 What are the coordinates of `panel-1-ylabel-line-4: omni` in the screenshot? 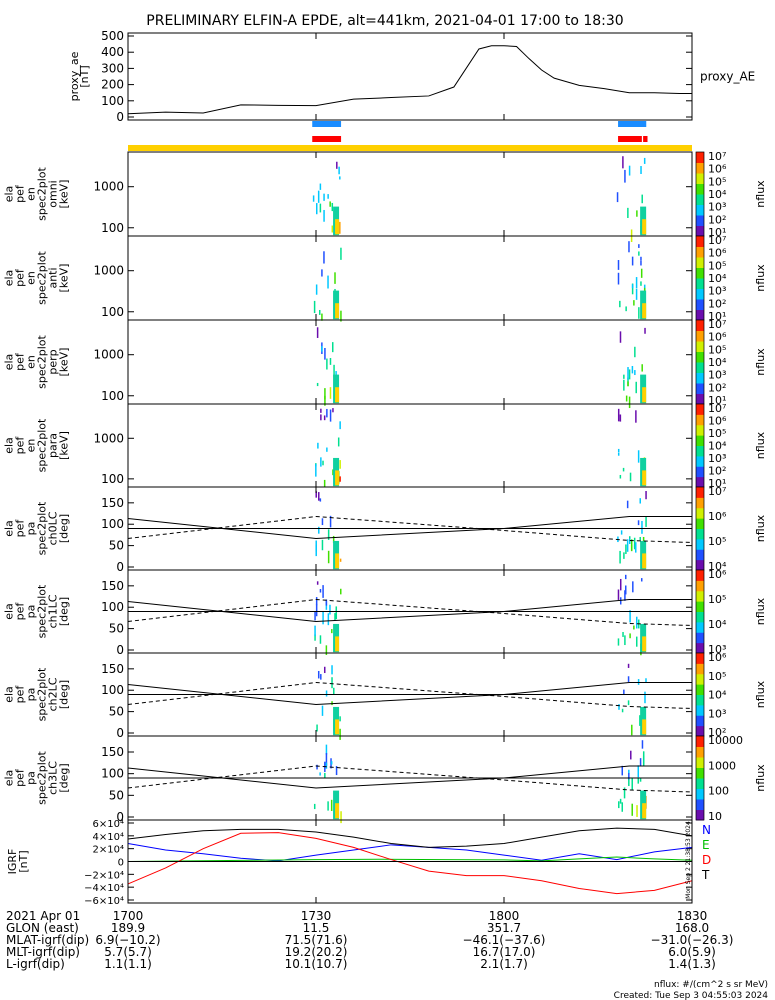 It's located at (53, 193).